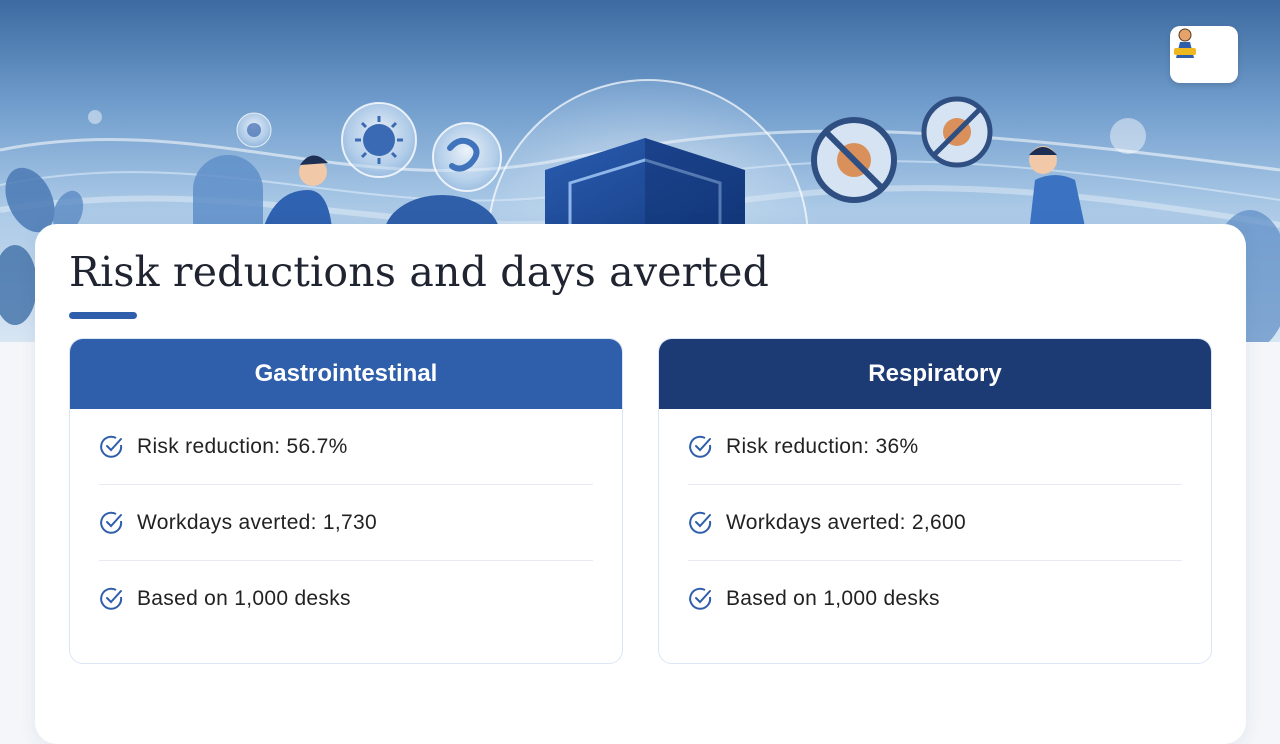 The height and width of the screenshot is (744, 1280). What do you see at coordinates (419, 272) in the screenshot?
I see `page-title: Risk reductions and days averted` at bounding box center [419, 272].